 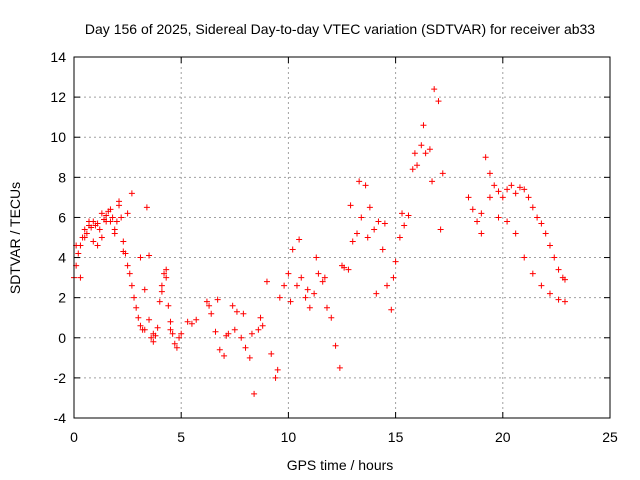 I want to click on x-tick-label: 20, so click(x=503, y=437).